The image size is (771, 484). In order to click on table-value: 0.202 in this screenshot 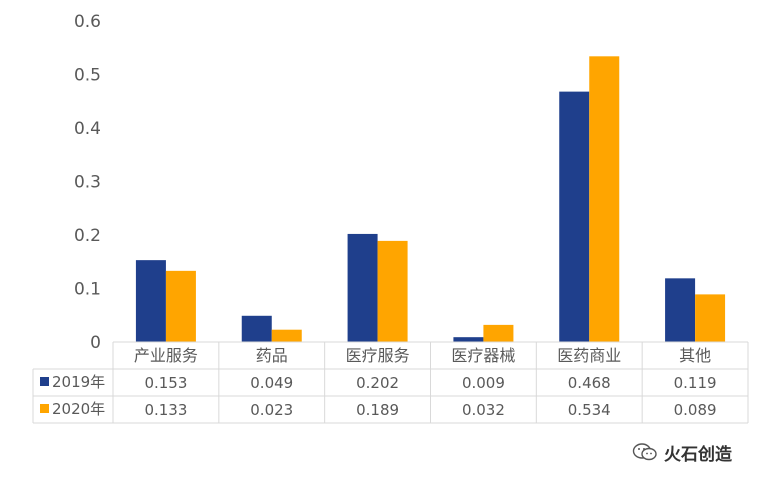, I will do `click(377, 383)`.